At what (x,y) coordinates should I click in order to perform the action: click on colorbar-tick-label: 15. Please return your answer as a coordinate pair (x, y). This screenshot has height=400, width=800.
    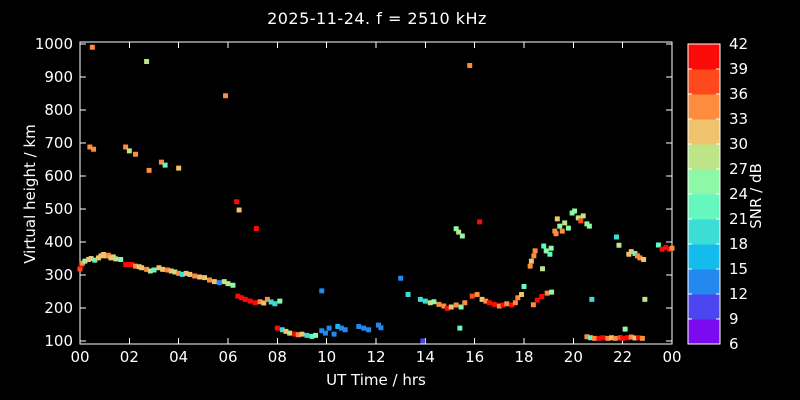
    Looking at the image, I should click on (738, 269).